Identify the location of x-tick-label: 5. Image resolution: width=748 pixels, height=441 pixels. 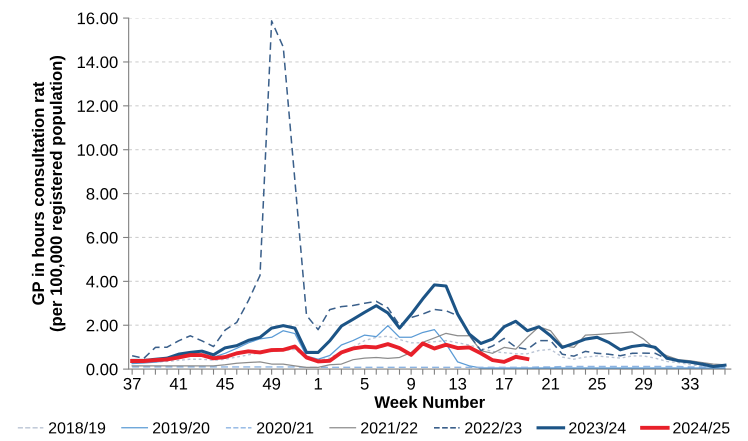
(364, 384).